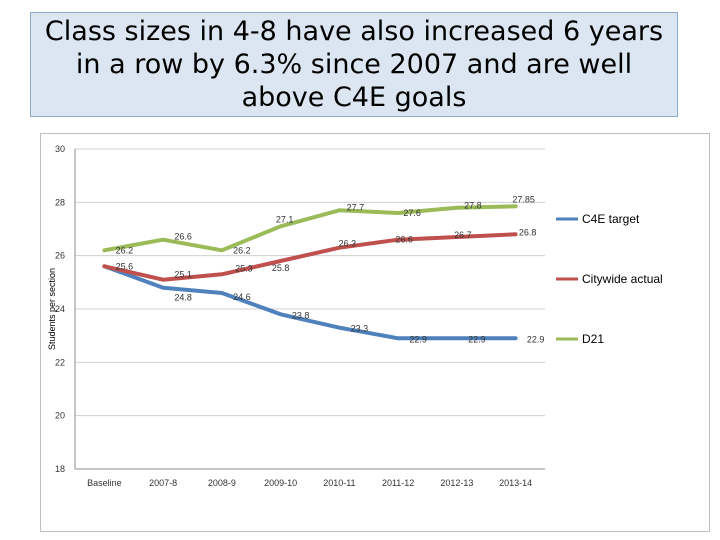 The image size is (720, 540). I want to click on data-label: 25.3, so click(244, 268).